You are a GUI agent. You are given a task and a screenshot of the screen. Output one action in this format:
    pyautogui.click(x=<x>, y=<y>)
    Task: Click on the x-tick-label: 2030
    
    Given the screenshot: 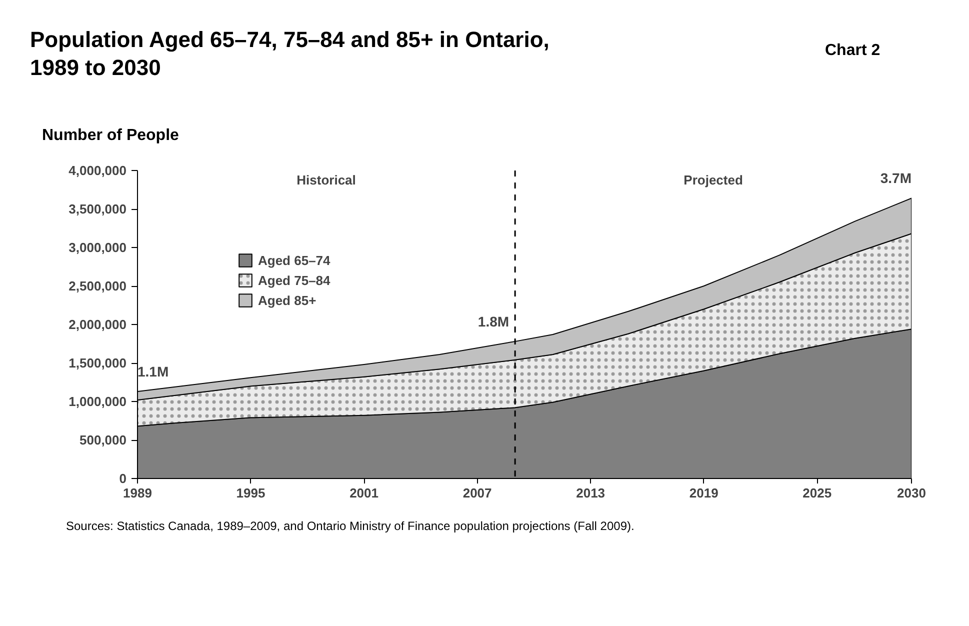 What is the action you would take?
    pyautogui.click(x=911, y=493)
    